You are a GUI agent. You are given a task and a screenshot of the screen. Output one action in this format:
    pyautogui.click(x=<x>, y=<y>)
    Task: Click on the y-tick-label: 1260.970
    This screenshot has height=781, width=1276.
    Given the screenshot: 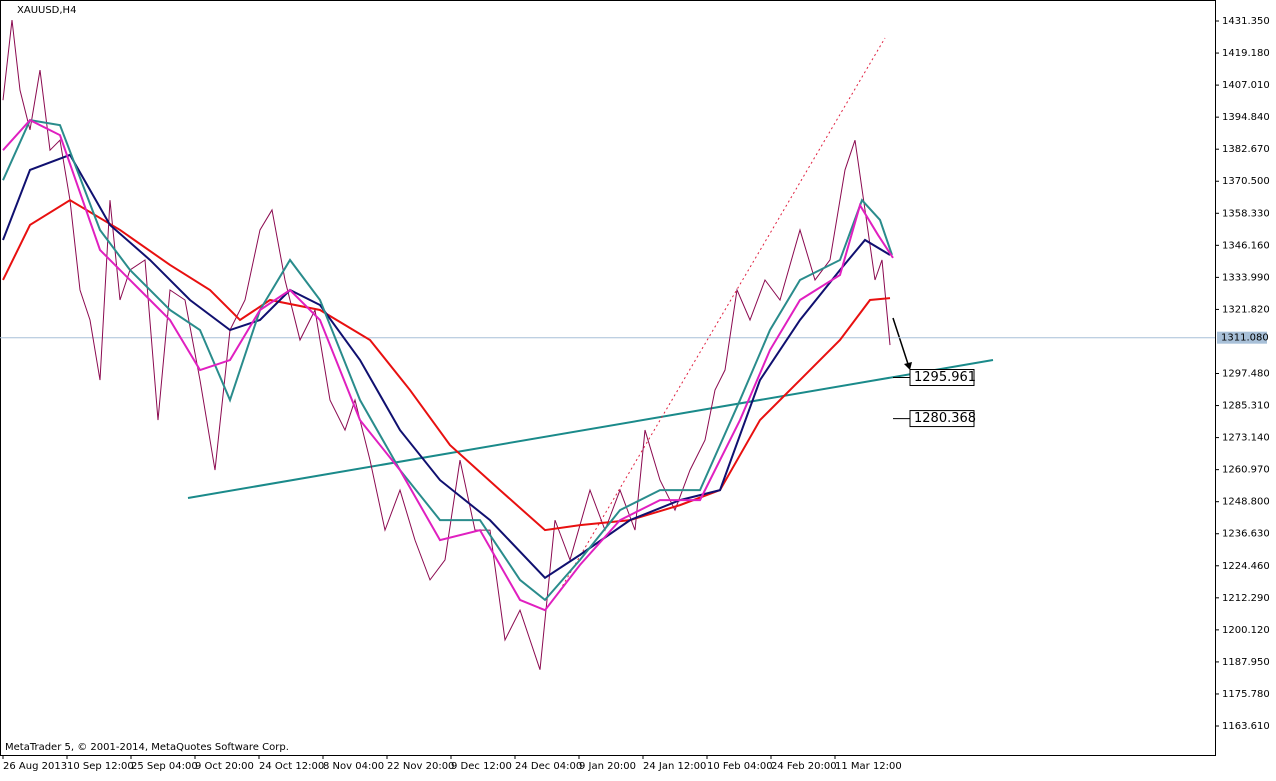 What is the action you would take?
    pyautogui.click(x=1246, y=470)
    